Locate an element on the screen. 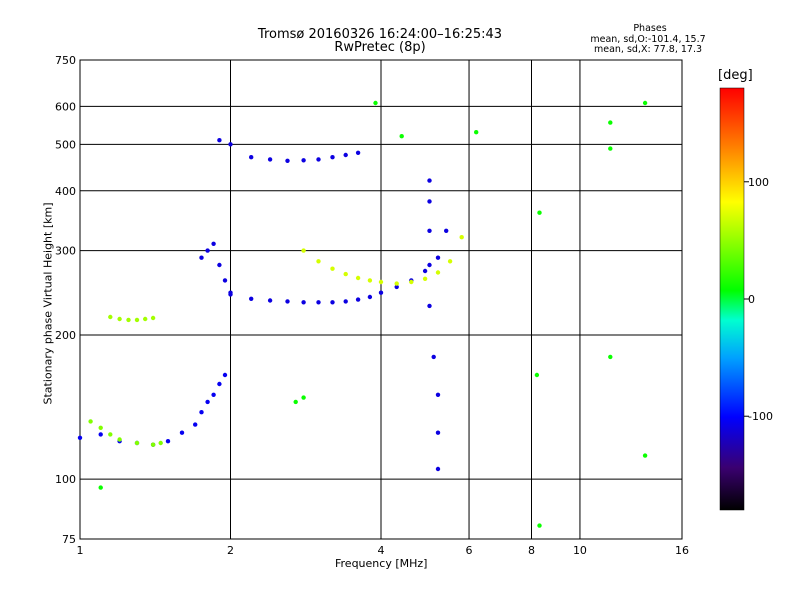  x-tick-label: 10 is located at coordinates (580, 550).